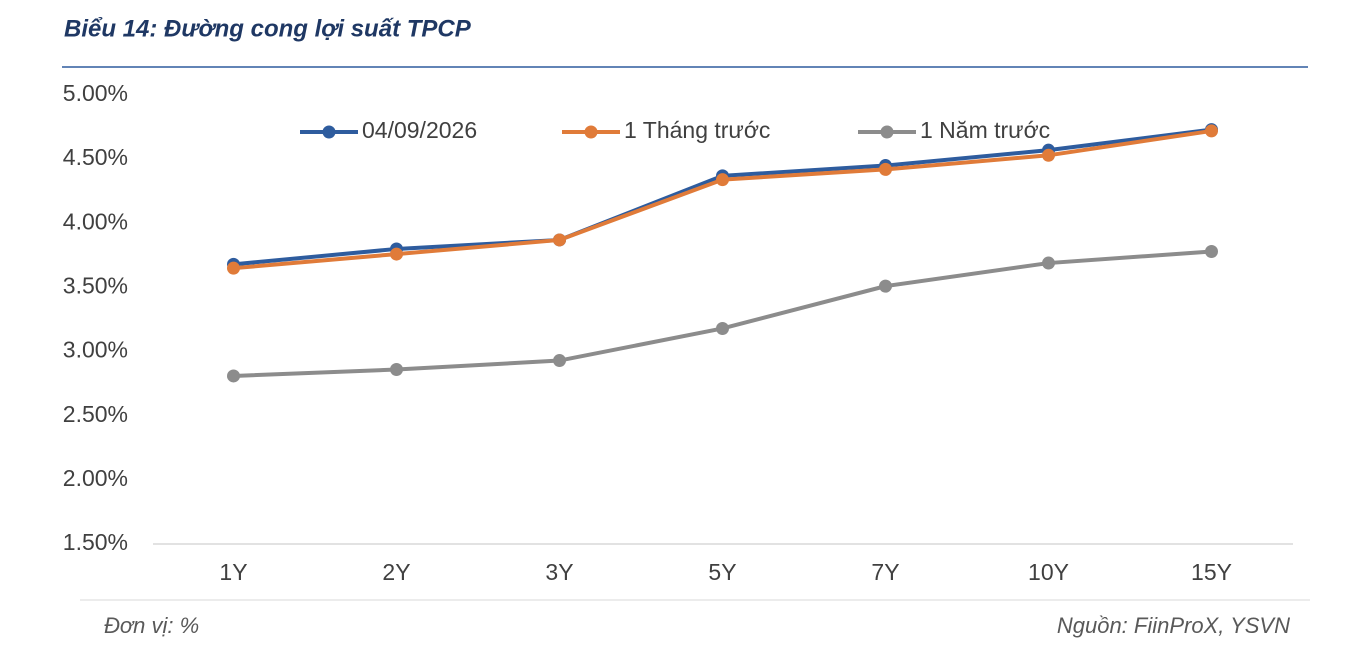  What do you see at coordinates (396, 572) in the screenshot?
I see `x-tick-label: 2Y` at bounding box center [396, 572].